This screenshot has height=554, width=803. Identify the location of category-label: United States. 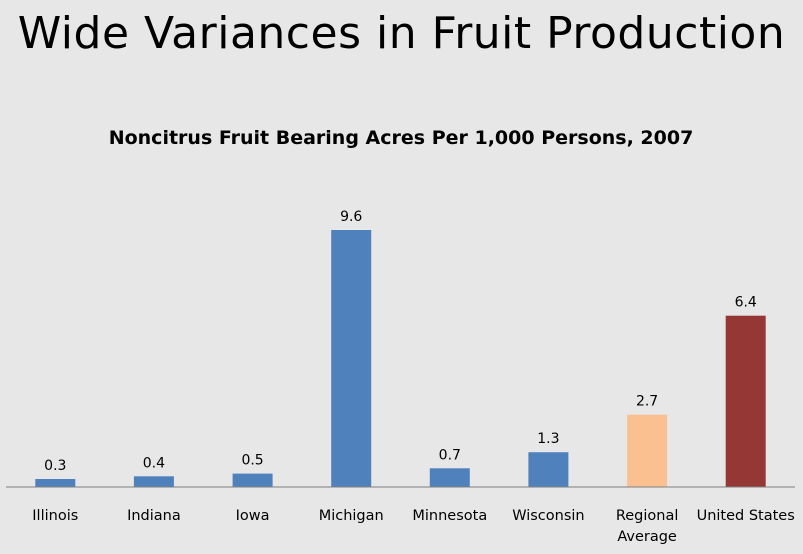
(746, 516).